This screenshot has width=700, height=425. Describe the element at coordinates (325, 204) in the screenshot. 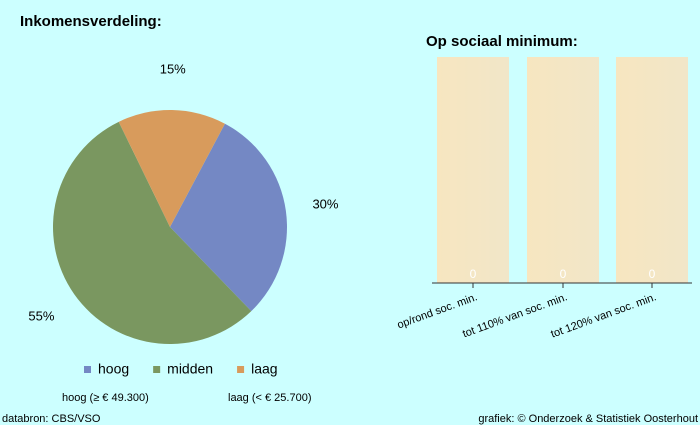

I see `slice-label: 30%` at that location.